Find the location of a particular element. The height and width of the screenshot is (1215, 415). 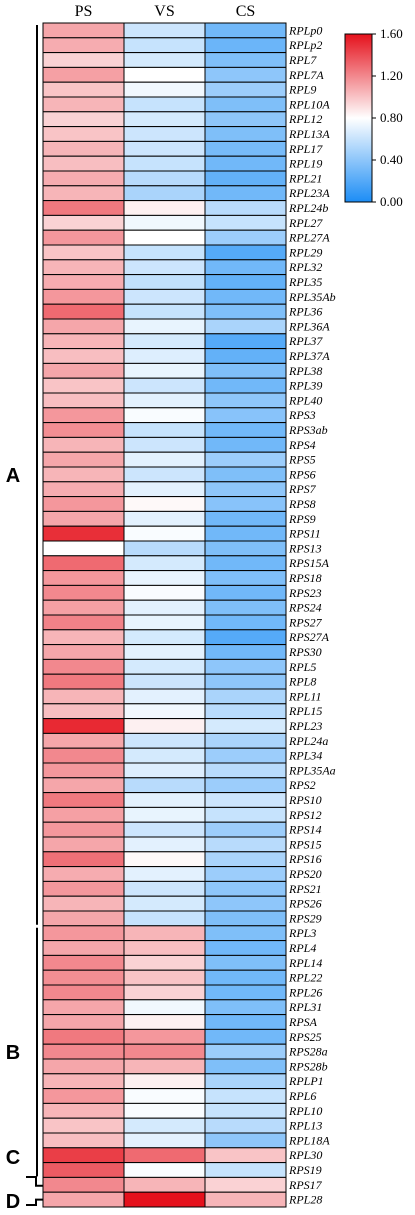

gene-label: RPL6 is located at coordinates (302, 1096).